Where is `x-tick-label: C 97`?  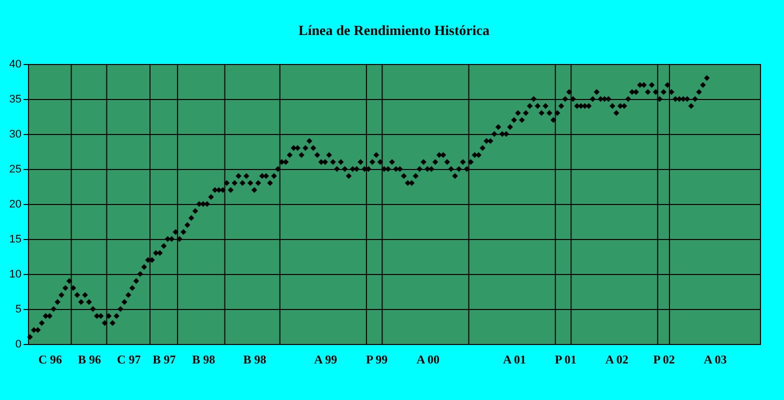
x-tick-label: C 97 is located at coordinates (129, 359).